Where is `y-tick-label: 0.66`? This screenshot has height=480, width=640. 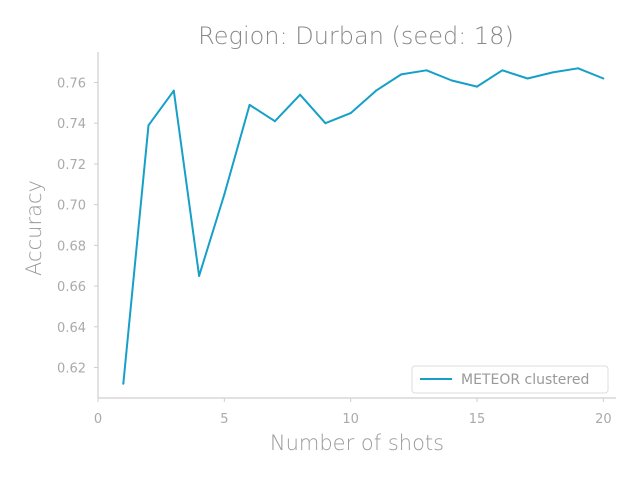 y-tick-label: 0.66 is located at coordinates (71, 287).